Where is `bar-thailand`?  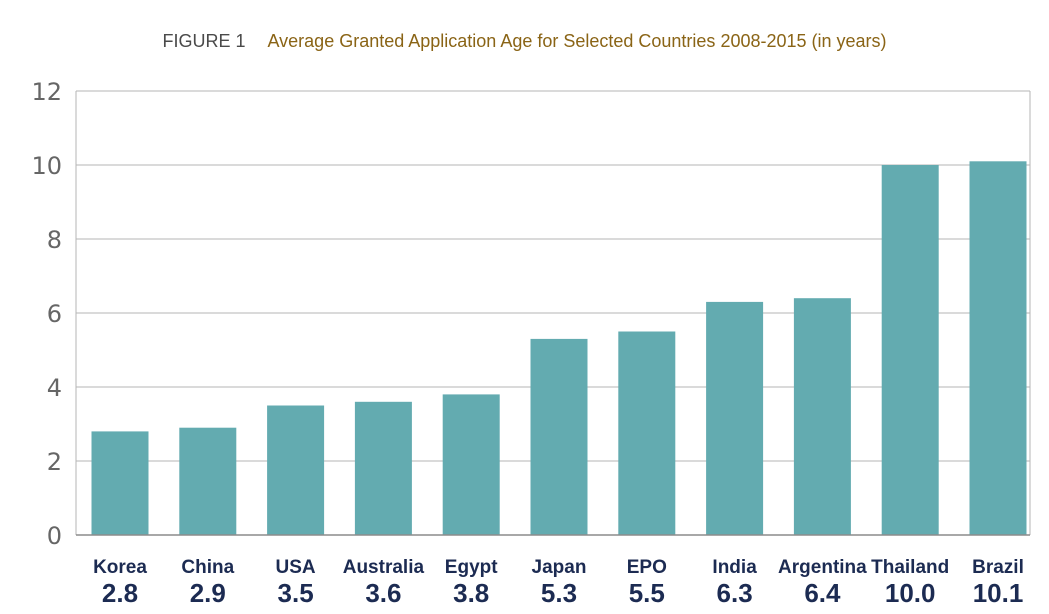 bar-thailand is located at coordinates (910, 350).